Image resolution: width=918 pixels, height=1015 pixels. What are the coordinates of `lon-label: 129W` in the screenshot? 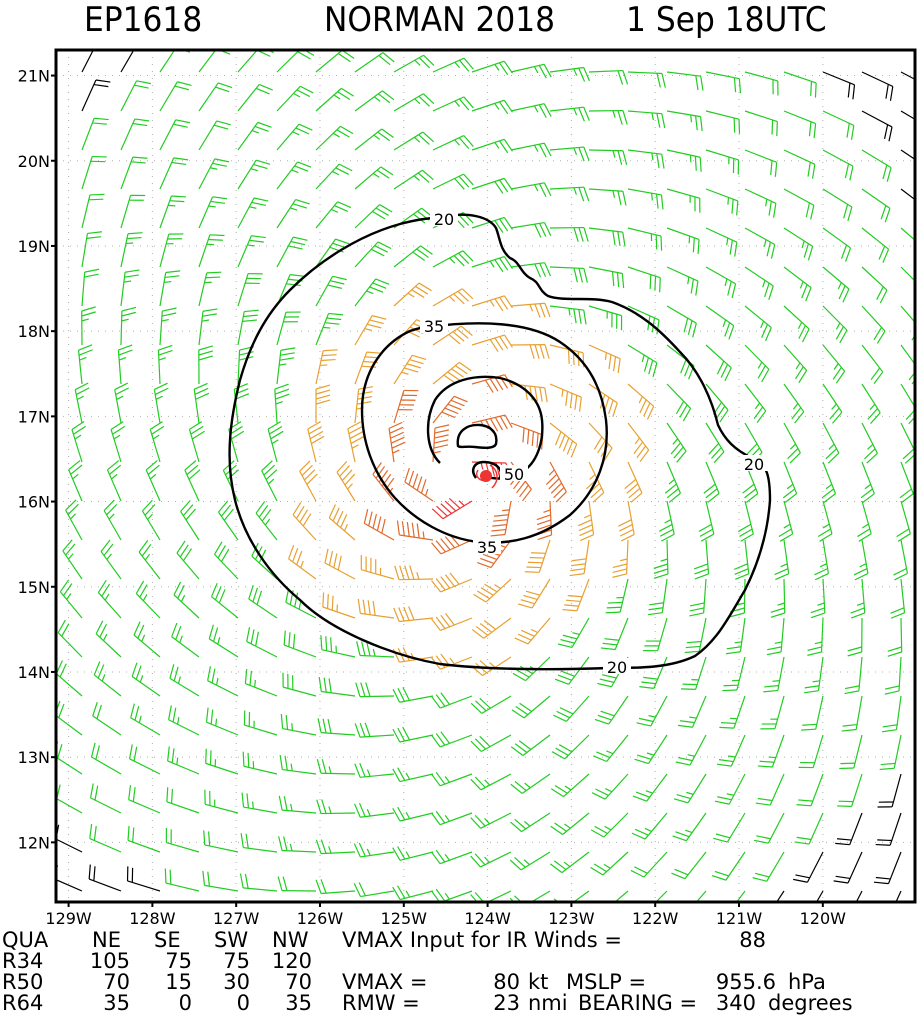 It's located at (68, 918).